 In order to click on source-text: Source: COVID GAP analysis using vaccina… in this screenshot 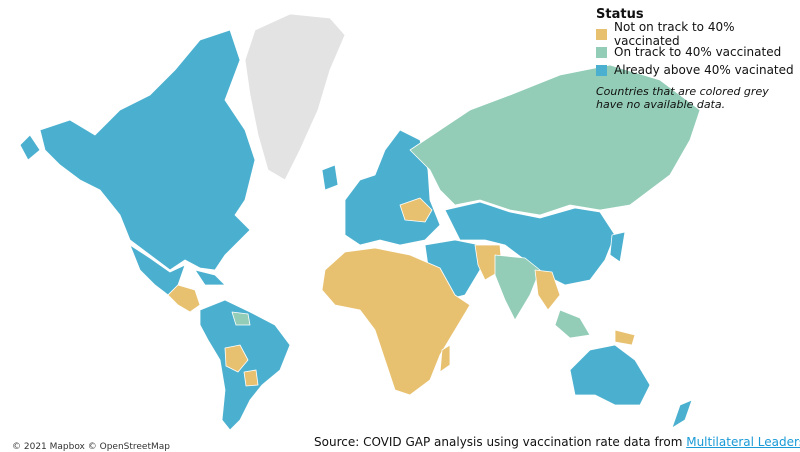, I will do `click(498, 442)`.